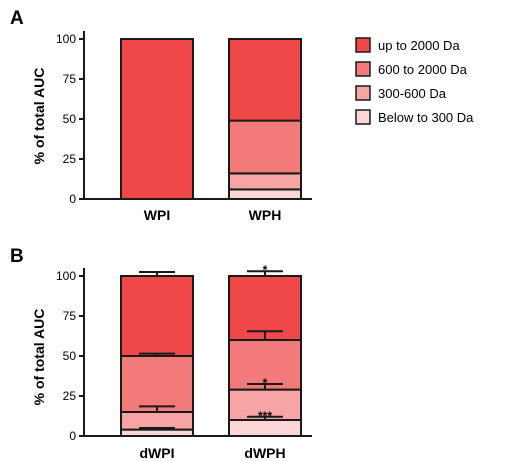  Describe the element at coordinates (419, 45) in the screenshot. I see `legend-label: up to 2000 Da` at that location.